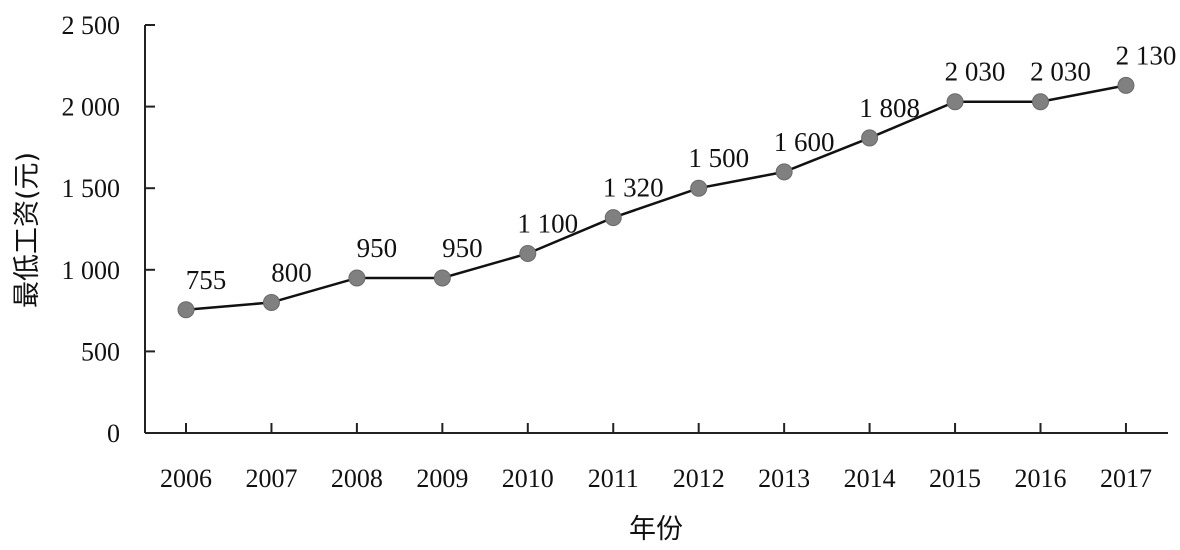 The width and height of the screenshot is (1180, 550). What do you see at coordinates (91, 25) in the screenshot?
I see `y-tick-label: 2 500` at bounding box center [91, 25].